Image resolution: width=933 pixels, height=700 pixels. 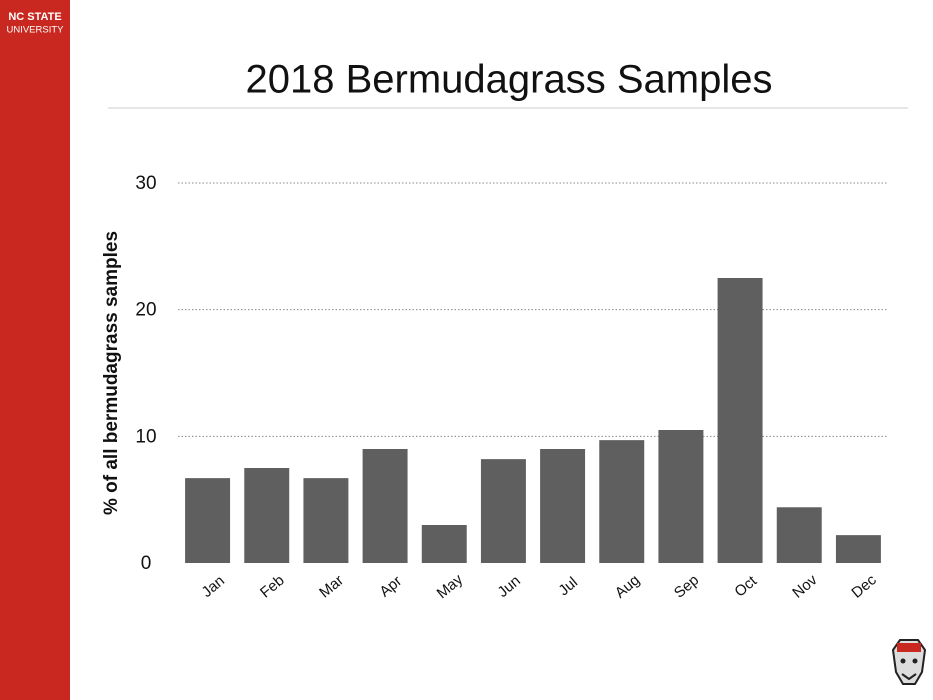 I want to click on mascot-logo, so click(x=909, y=662).